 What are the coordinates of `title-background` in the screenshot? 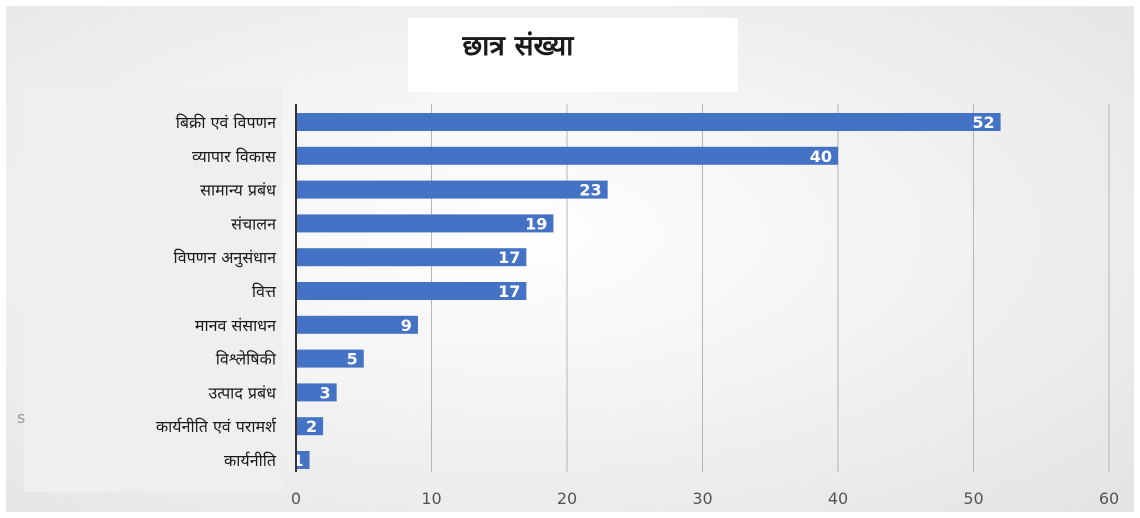 It's located at (573, 55).